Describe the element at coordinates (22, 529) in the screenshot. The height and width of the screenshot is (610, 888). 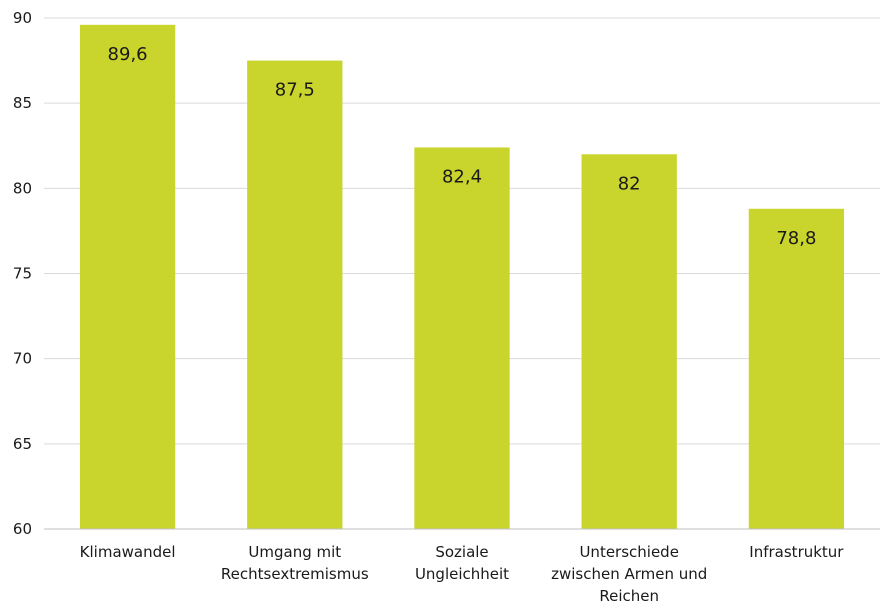
I see `y-tick-label: 60` at that location.